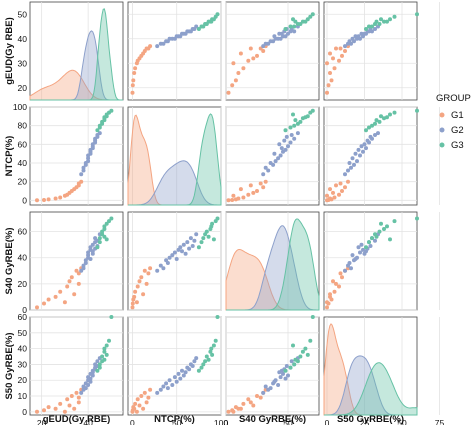 This screenshot has height=425, width=474. I want to click on point-g2-s50-vs-geud, so click(90, 378).